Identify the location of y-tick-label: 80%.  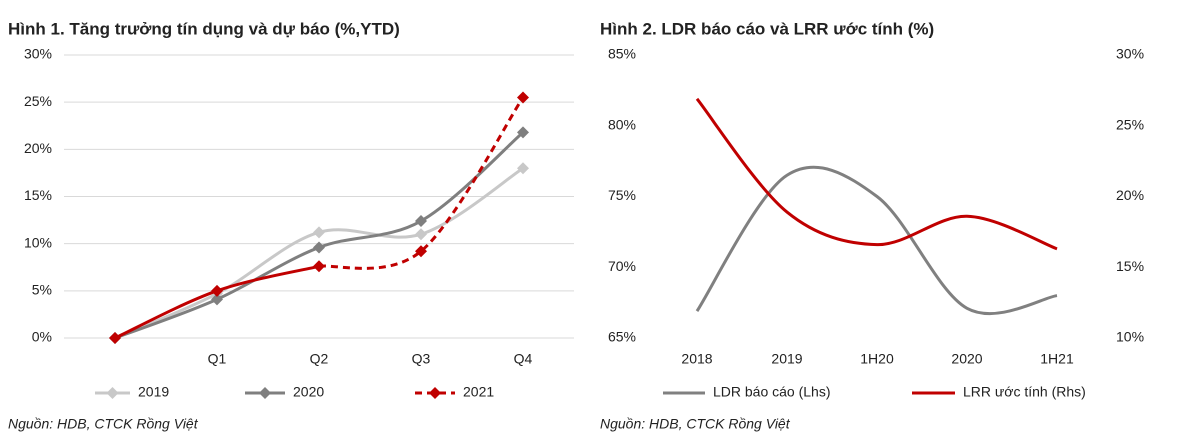
(622, 124).